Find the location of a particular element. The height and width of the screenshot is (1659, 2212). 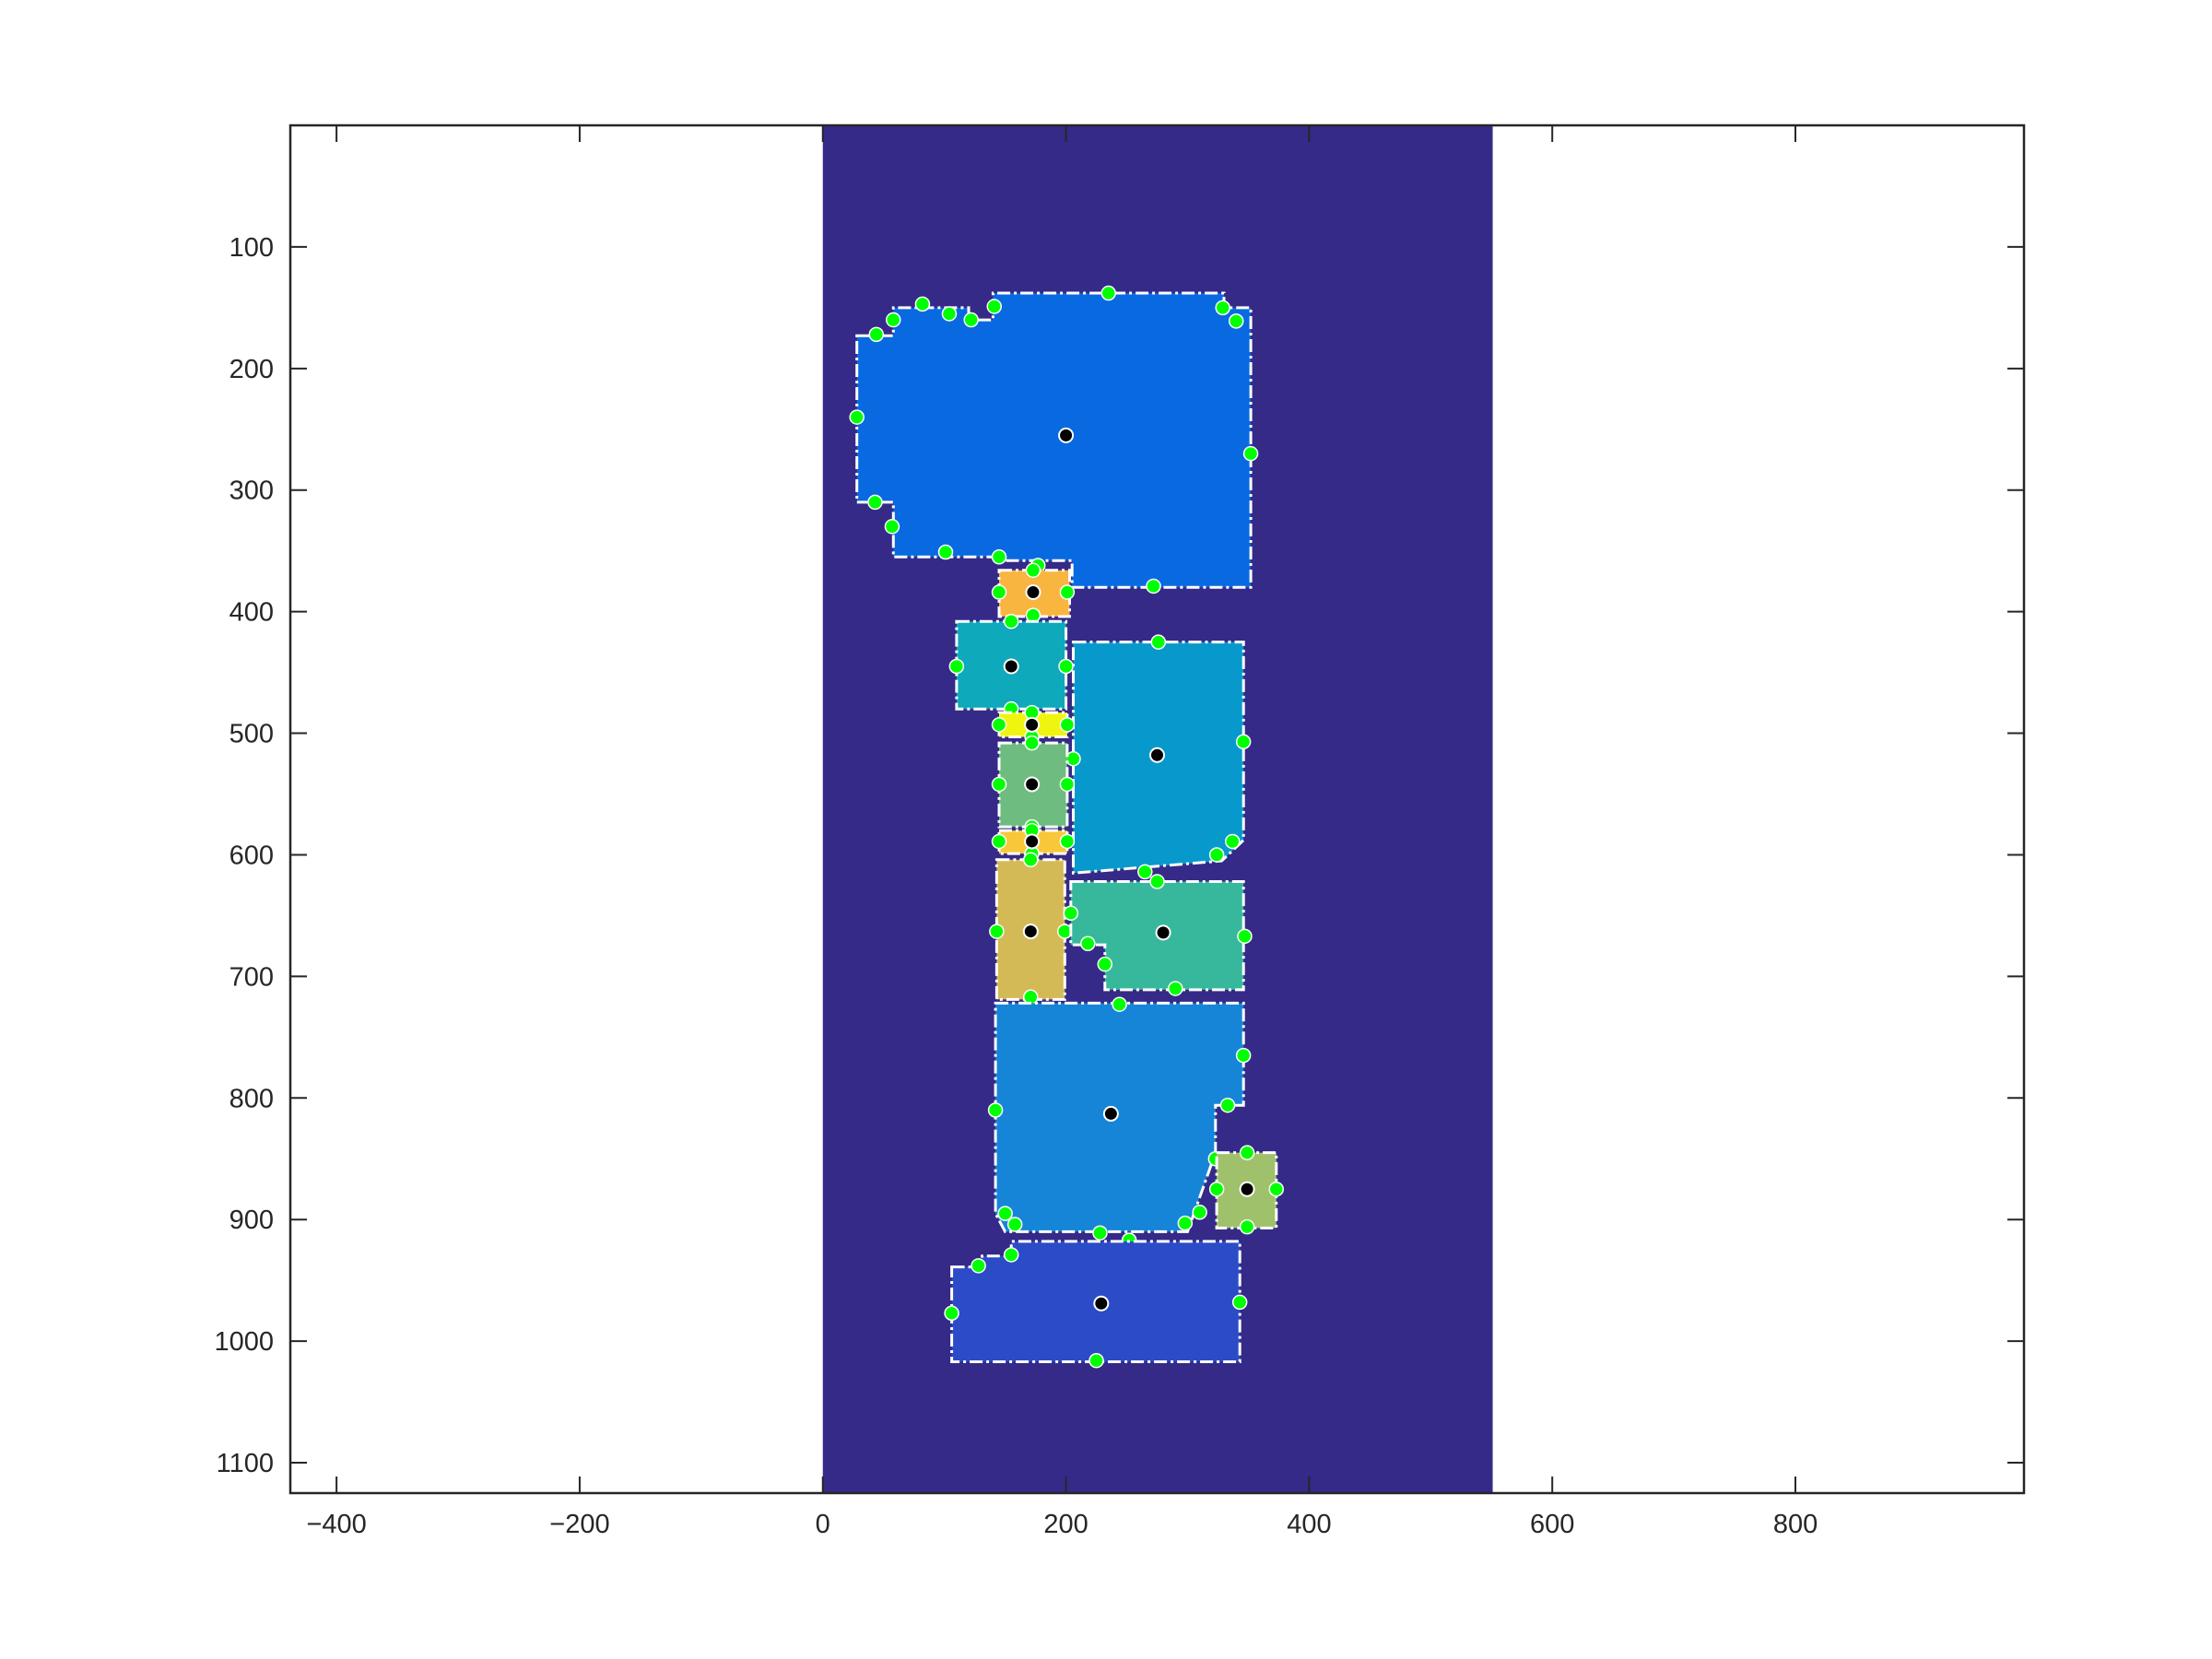

y-tick-label: 100 is located at coordinates (251, 248).